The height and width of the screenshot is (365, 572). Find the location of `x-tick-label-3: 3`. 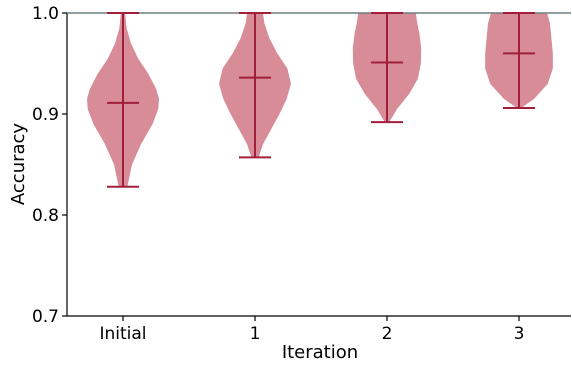

x-tick-label-3: 3 is located at coordinates (519, 334).